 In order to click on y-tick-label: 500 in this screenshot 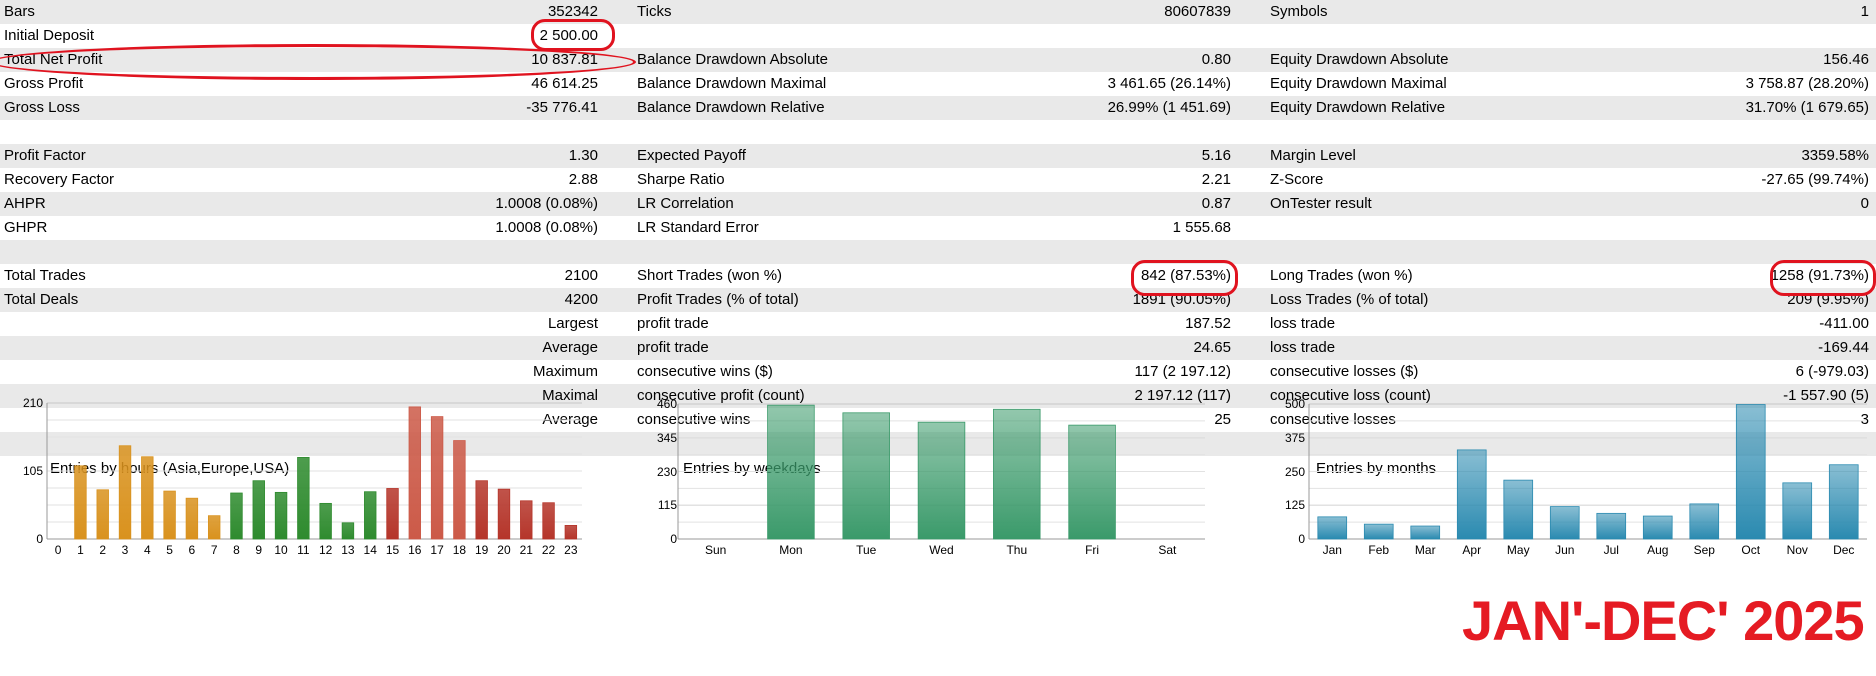, I will do `click(1294, 404)`.